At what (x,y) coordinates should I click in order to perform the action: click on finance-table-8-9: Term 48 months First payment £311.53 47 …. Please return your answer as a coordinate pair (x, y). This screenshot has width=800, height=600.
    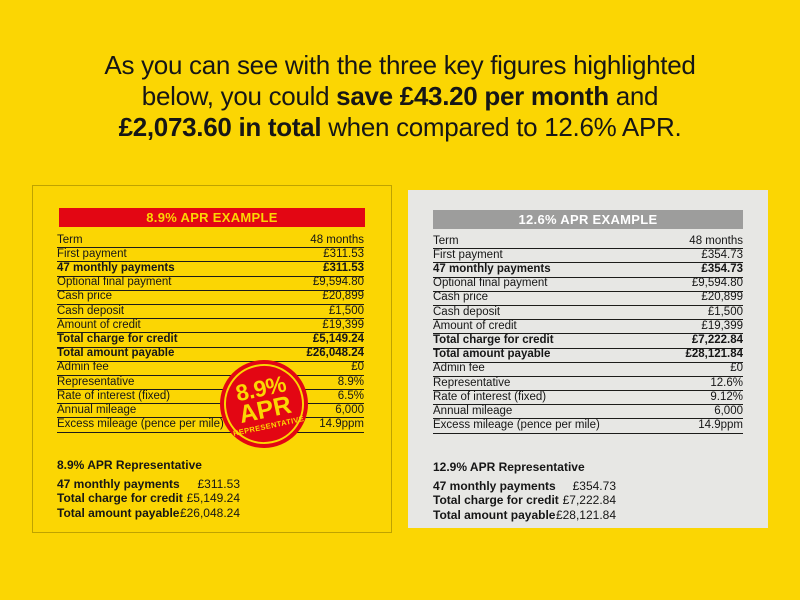
    Looking at the image, I should click on (210, 333).